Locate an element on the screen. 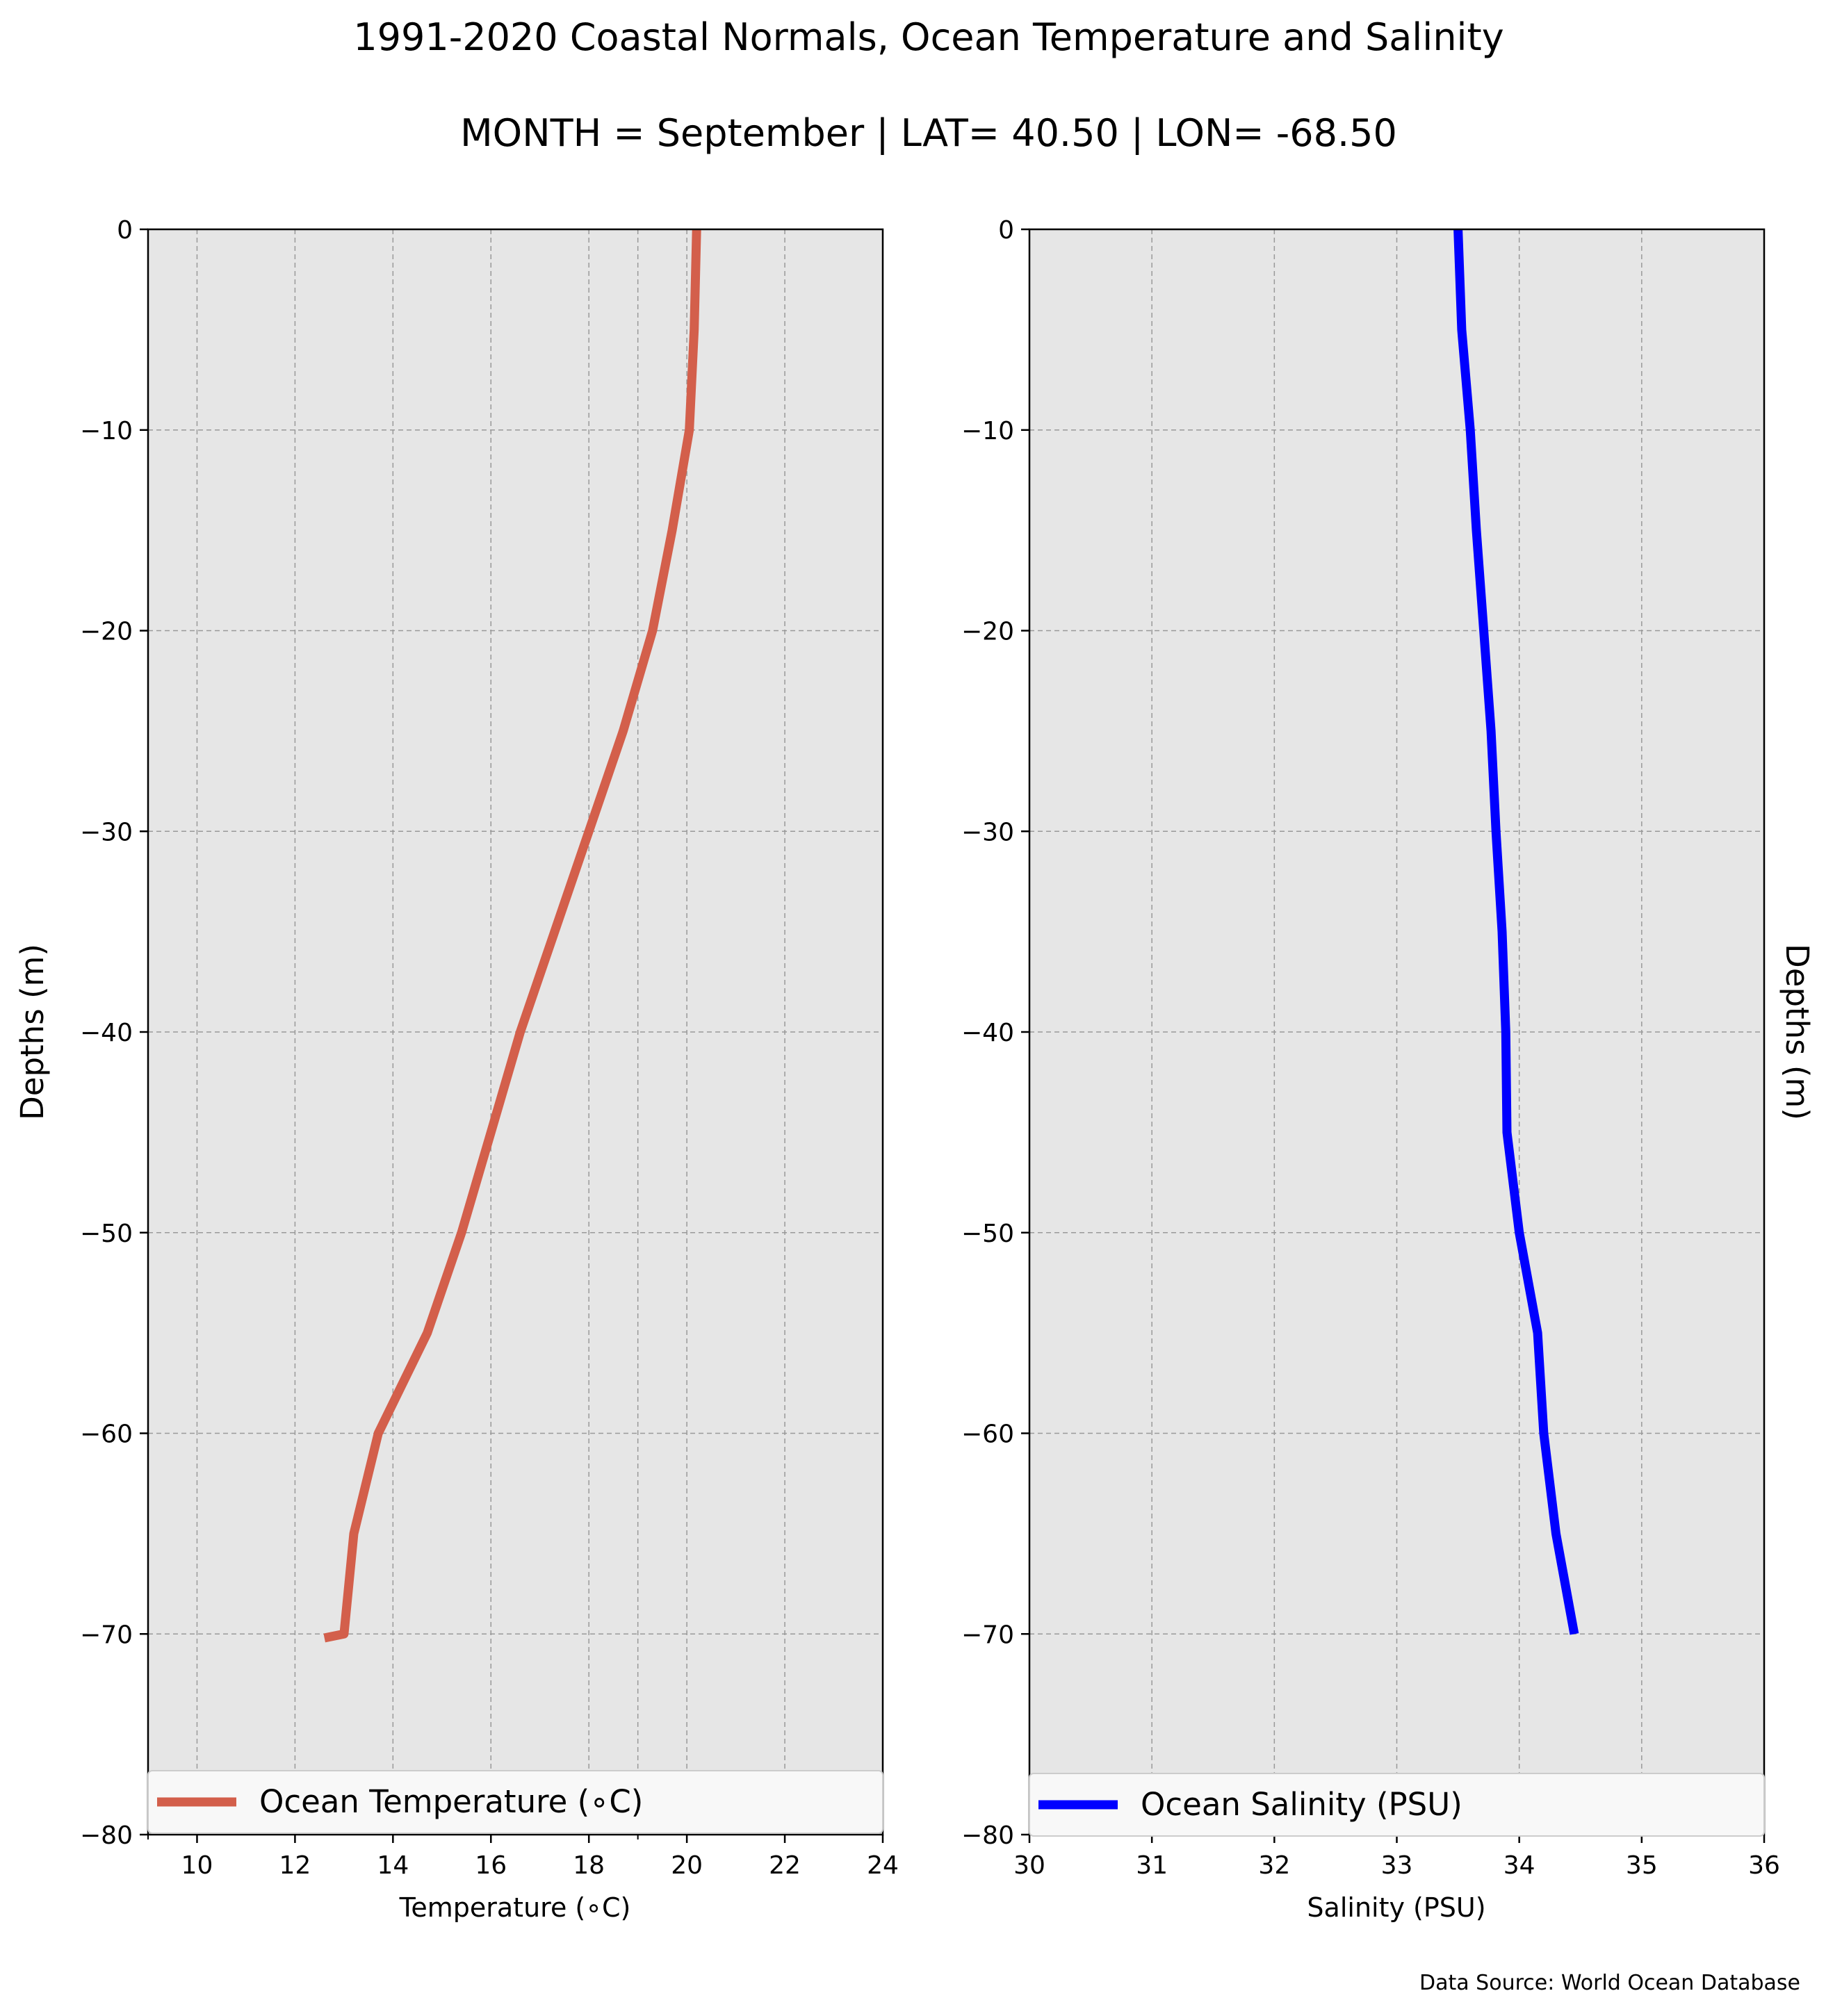 The width and height of the screenshot is (1842, 2016). x-tick-label: 18 is located at coordinates (589, 1866).